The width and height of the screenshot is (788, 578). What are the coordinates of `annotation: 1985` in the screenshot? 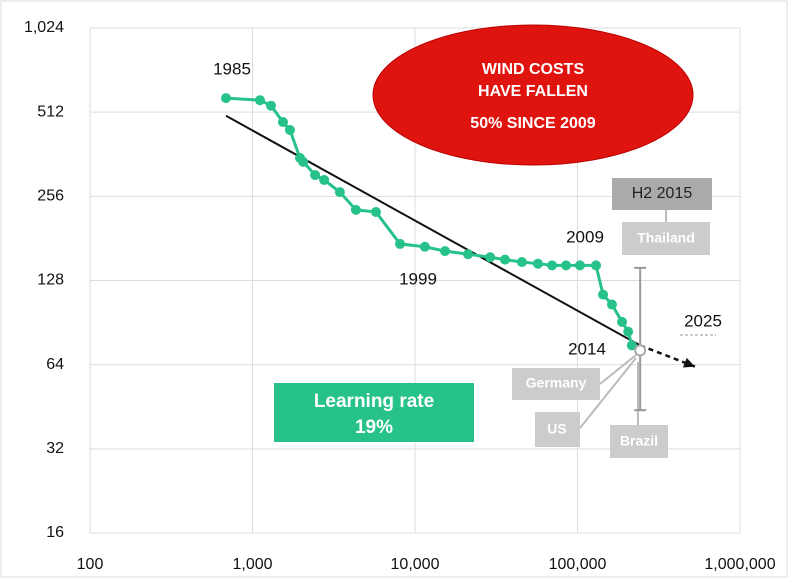 It's located at (232, 68).